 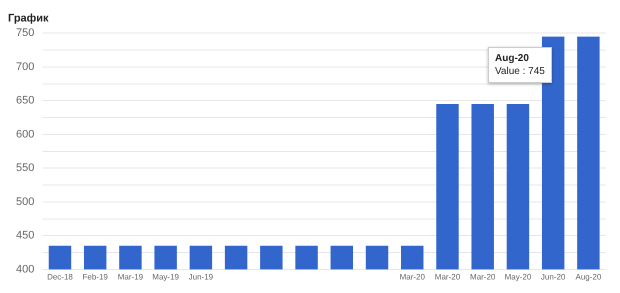 What do you see at coordinates (25, 168) in the screenshot?
I see `y-tick-label: 550` at bounding box center [25, 168].